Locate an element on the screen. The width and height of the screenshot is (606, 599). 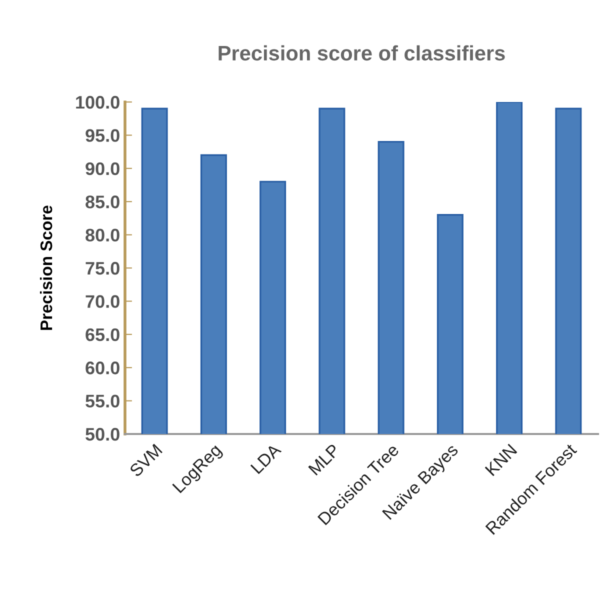
y-tick-label: 50.0 is located at coordinates (103, 434).